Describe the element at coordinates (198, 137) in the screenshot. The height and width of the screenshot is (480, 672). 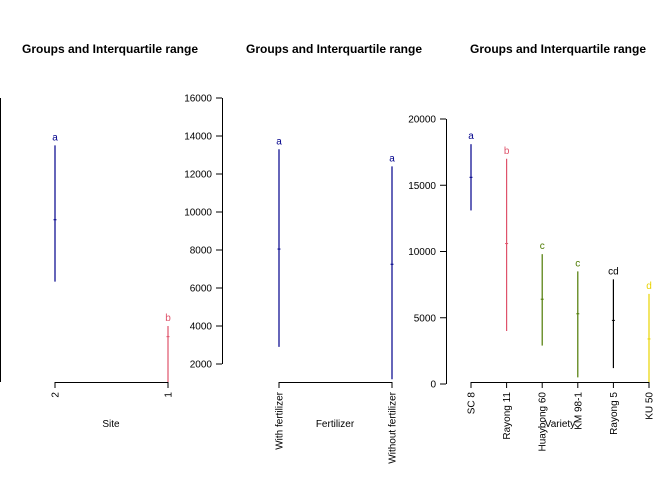
I see `y-tick-label: 14000` at that location.